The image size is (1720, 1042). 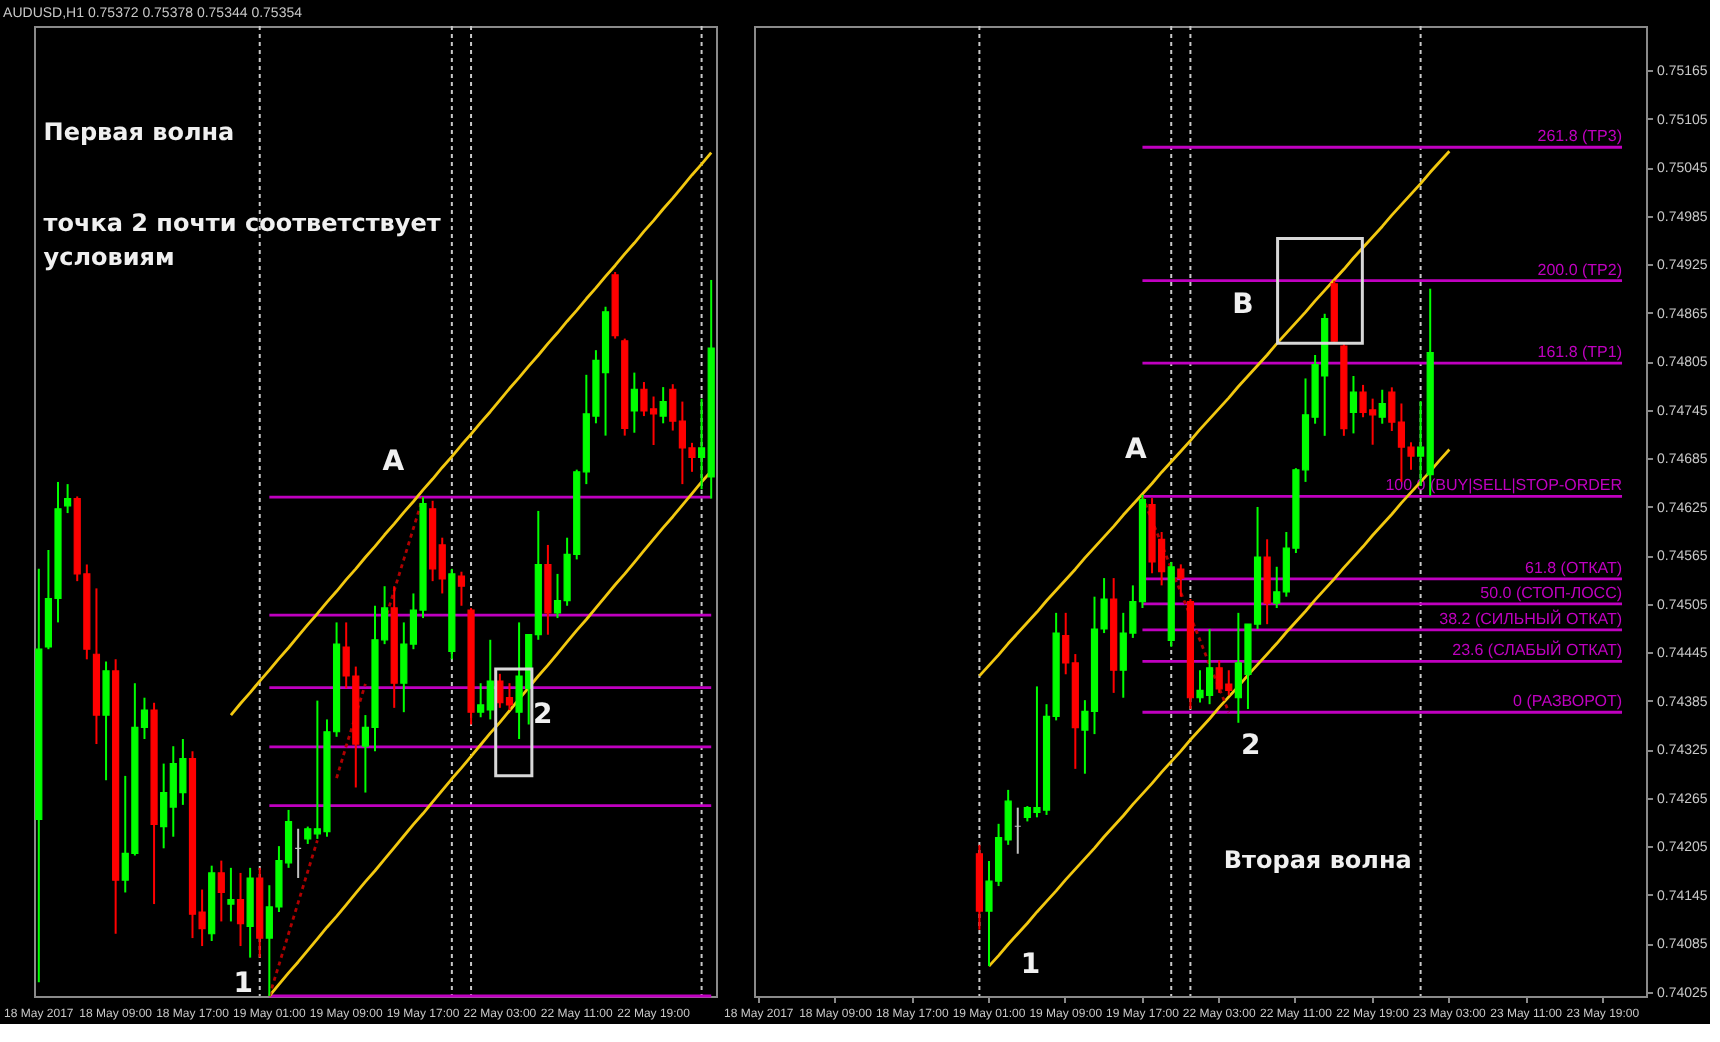 What do you see at coordinates (1243, 305) in the screenshot?
I see `annotation: B` at bounding box center [1243, 305].